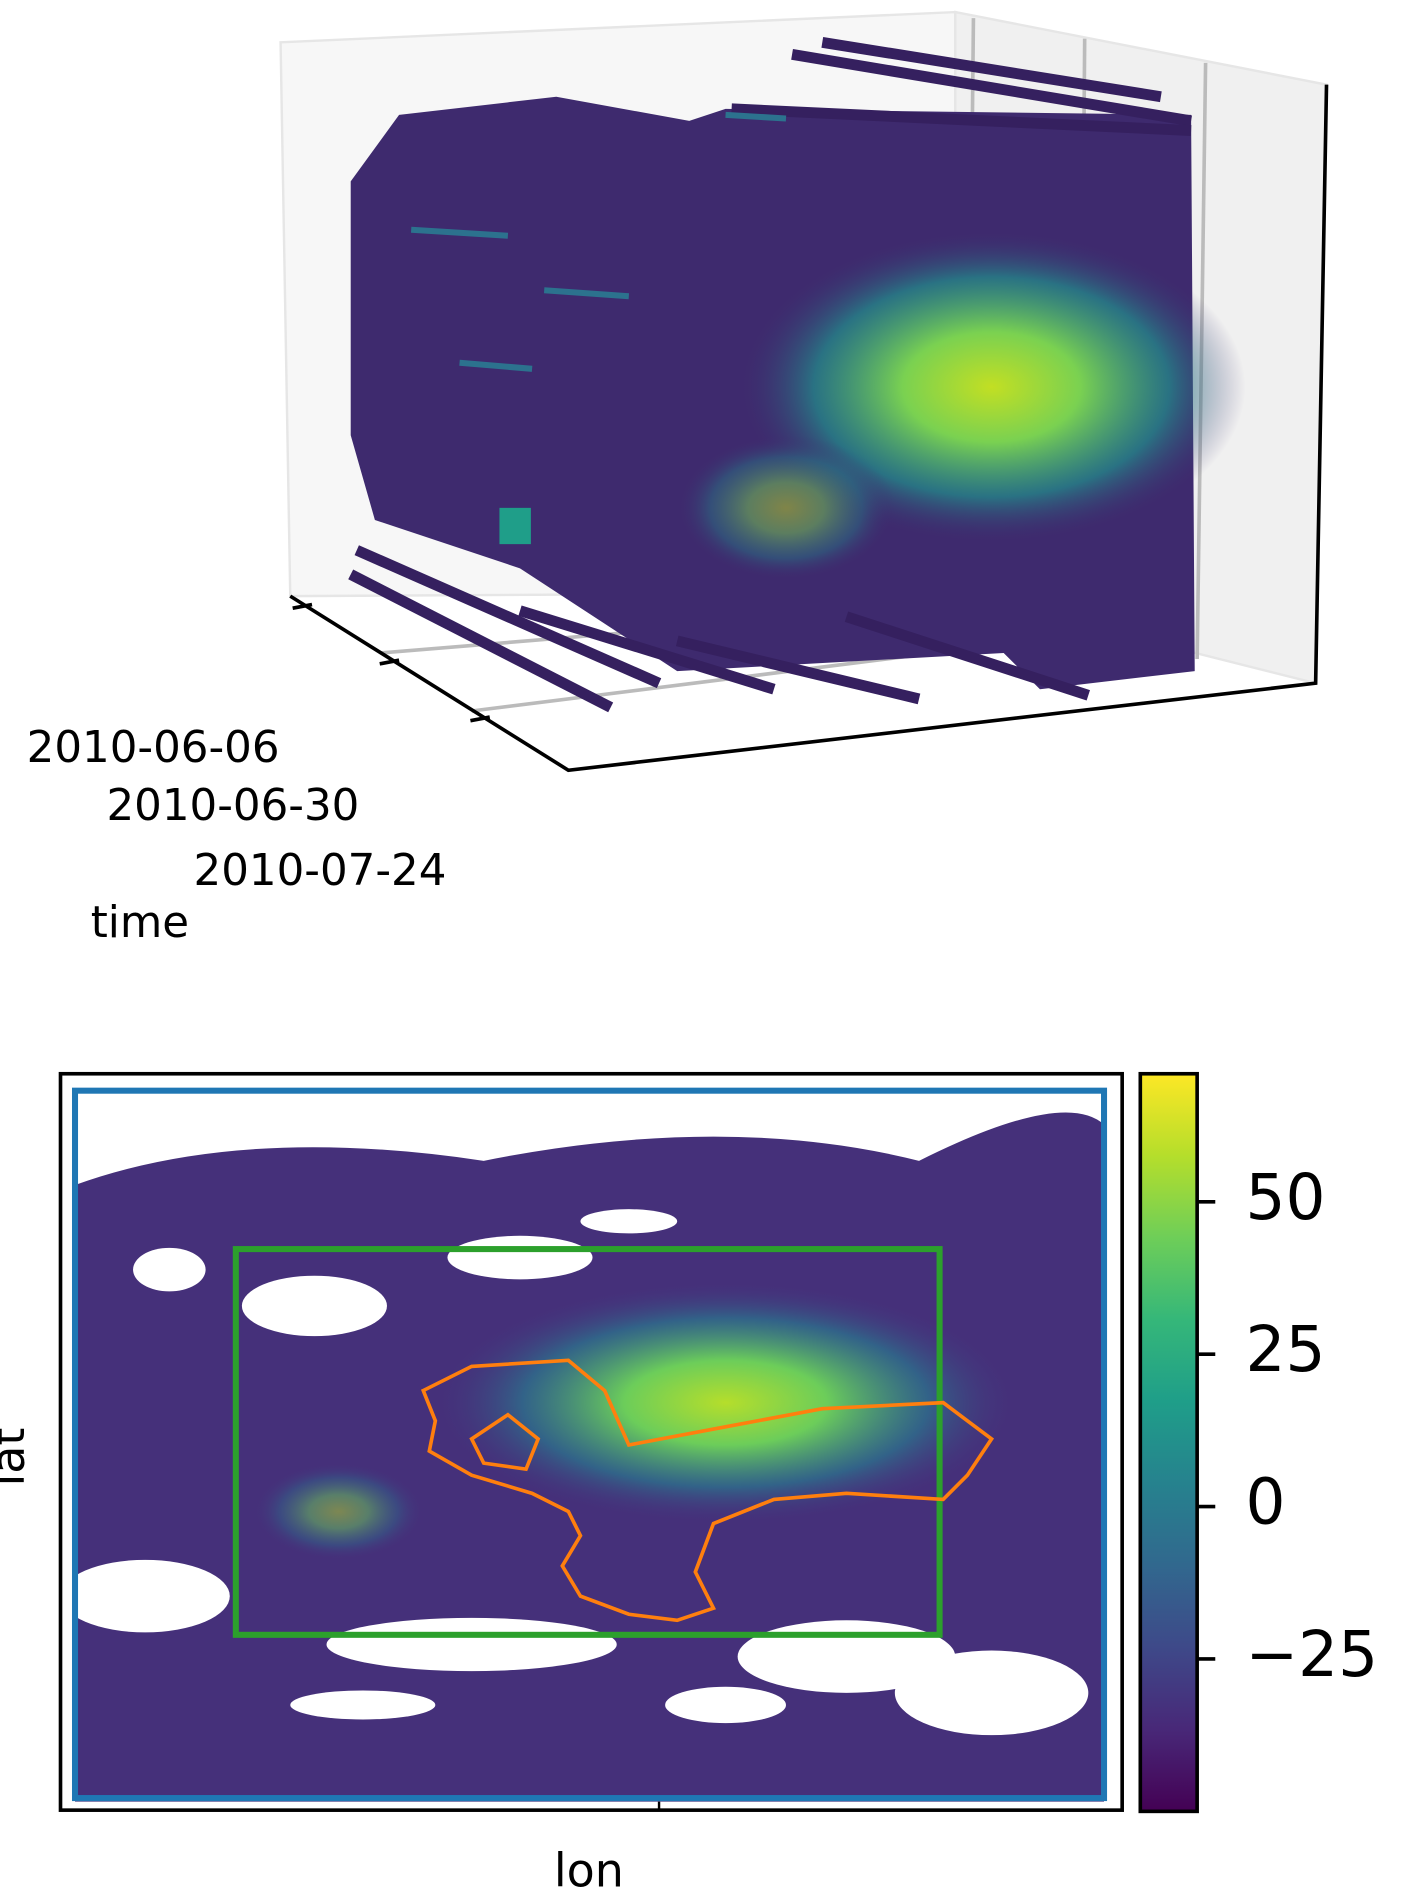  I want to click on x-tick-label: 2010-07-24, so click(320, 871).